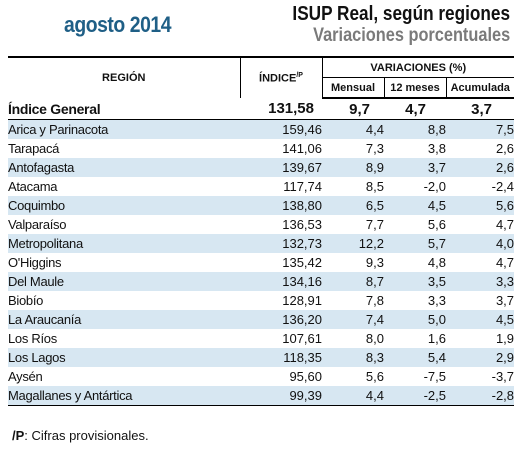  I want to click on monthly-cell: 8,5, so click(374, 186).